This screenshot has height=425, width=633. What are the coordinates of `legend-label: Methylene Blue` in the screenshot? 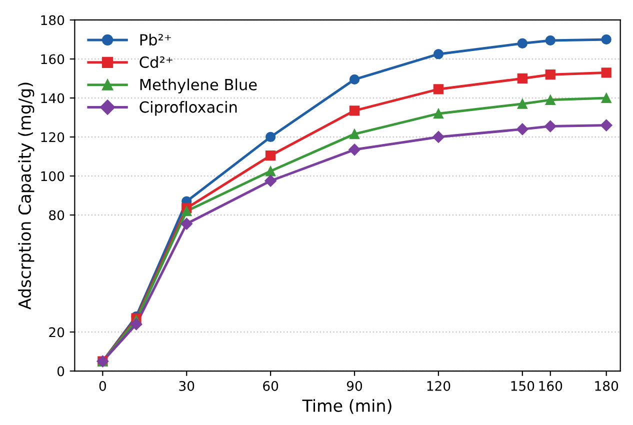 It's located at (198, 86).